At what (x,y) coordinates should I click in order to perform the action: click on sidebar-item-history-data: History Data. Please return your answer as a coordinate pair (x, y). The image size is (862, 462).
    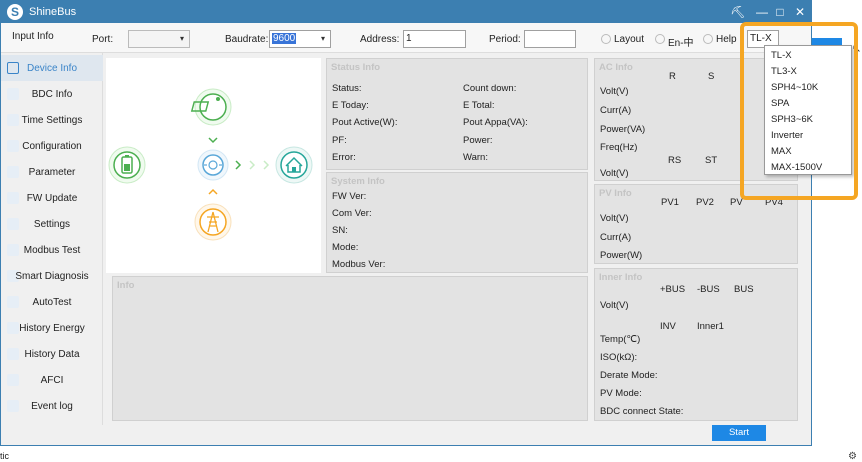
    Looking at the image, I should click on (52, 354).